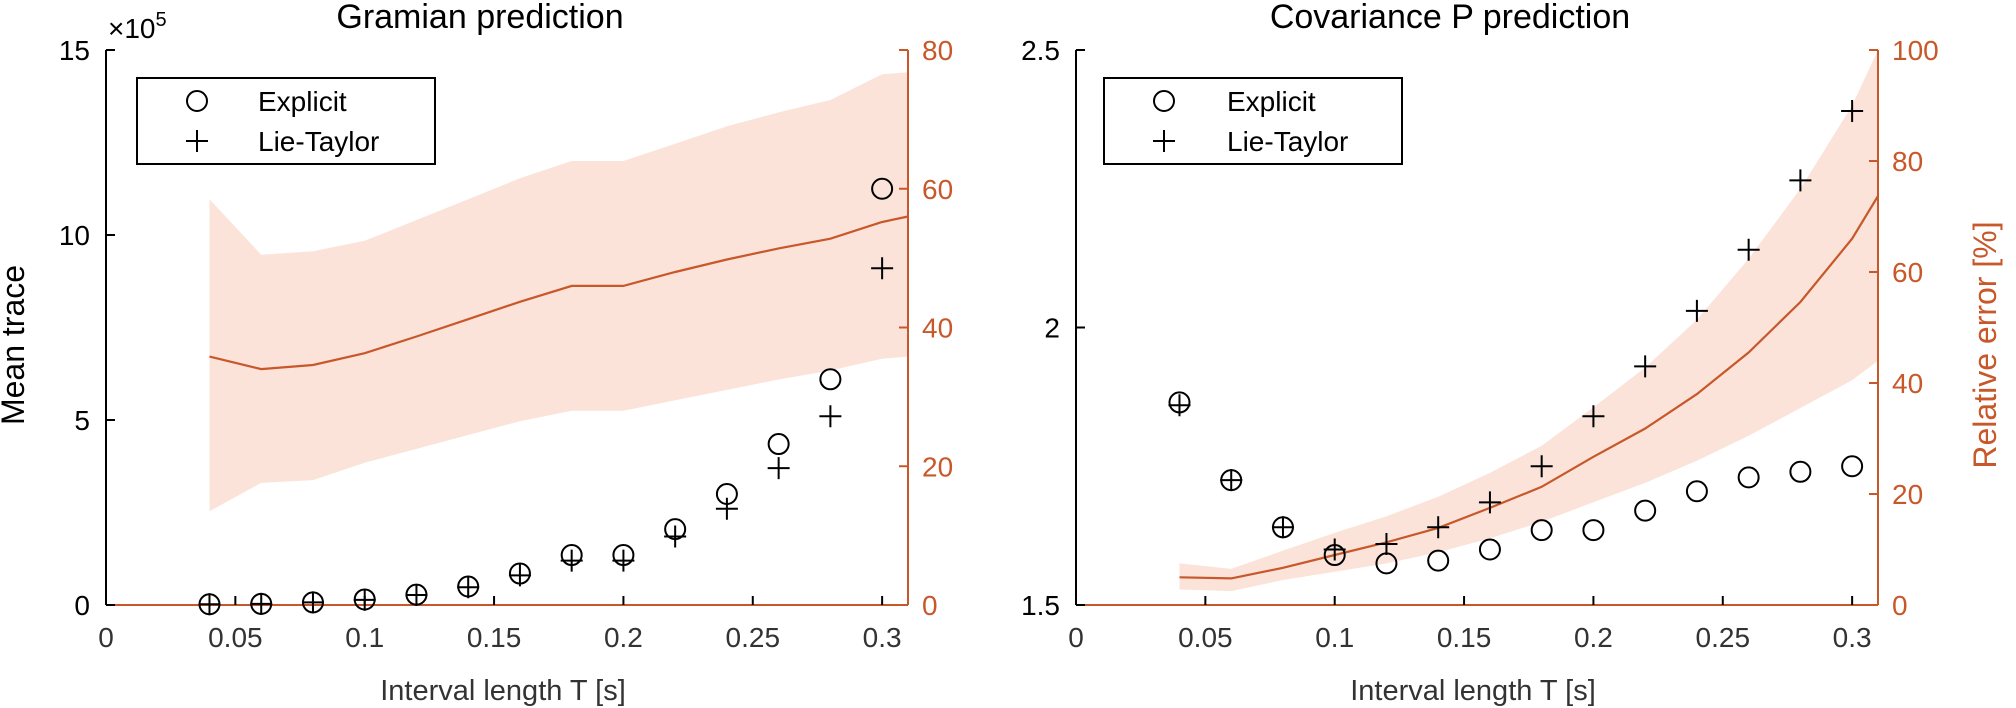  I want to click on right-y-tick-label: 20, so click(937, 466).